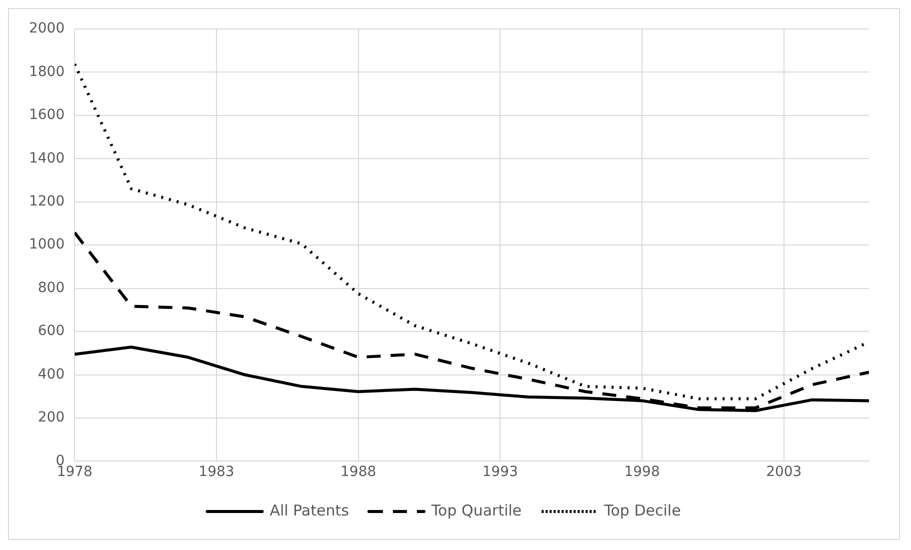  I want to click on y-tick-label: 800, so click(51, 288).